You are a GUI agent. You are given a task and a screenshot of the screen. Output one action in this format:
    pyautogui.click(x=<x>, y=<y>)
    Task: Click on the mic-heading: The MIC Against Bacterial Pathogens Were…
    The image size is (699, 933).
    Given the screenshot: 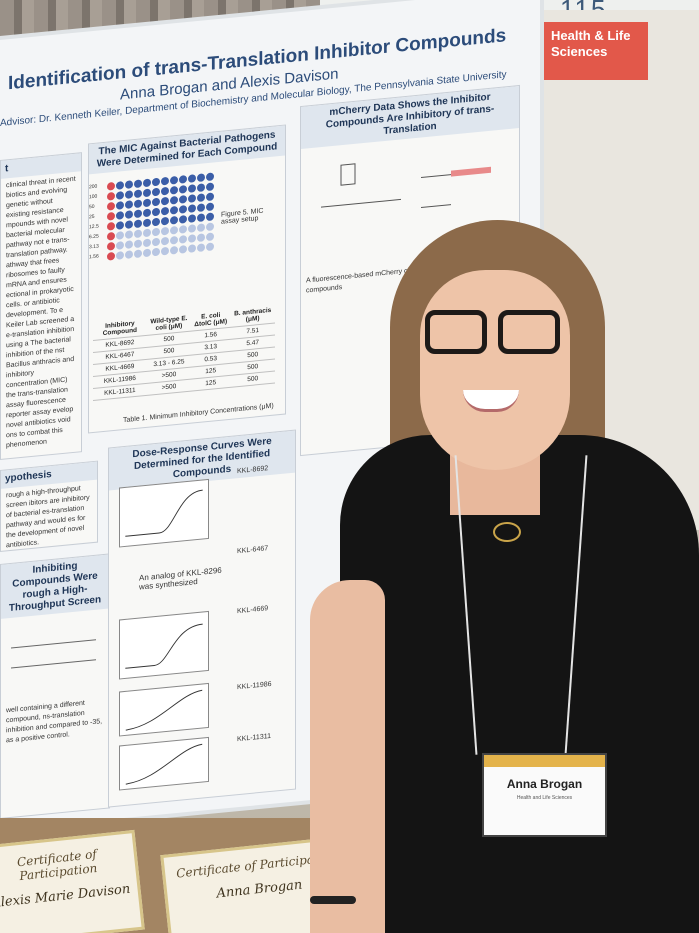 What is the action you would take?
    pyautogui.click(x=187, y=150)
    